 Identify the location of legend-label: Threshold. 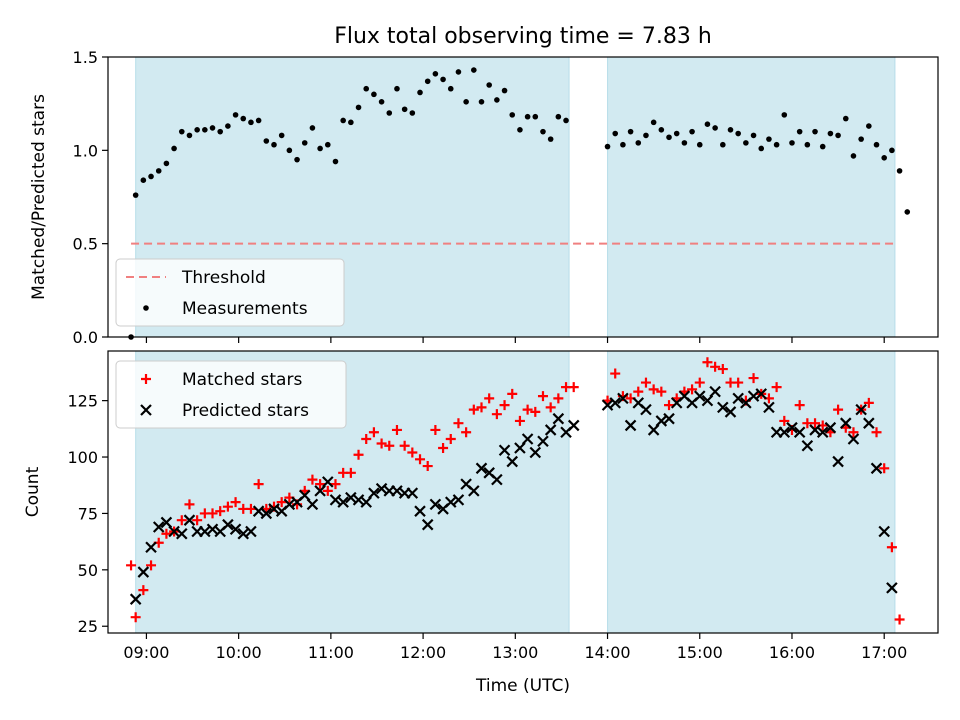
(223, 278).